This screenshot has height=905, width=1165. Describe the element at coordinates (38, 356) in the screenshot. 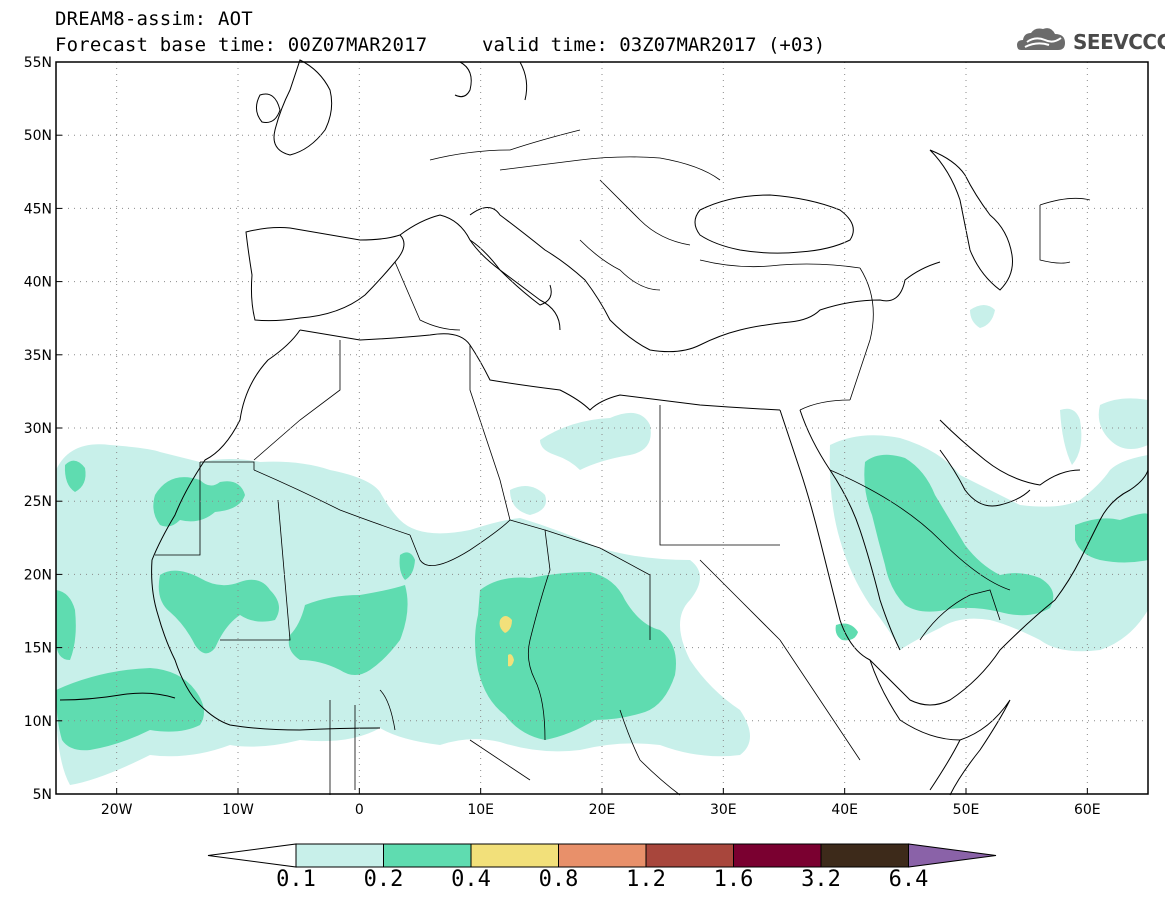

I see `lat-tick-label: 35N` at that location.